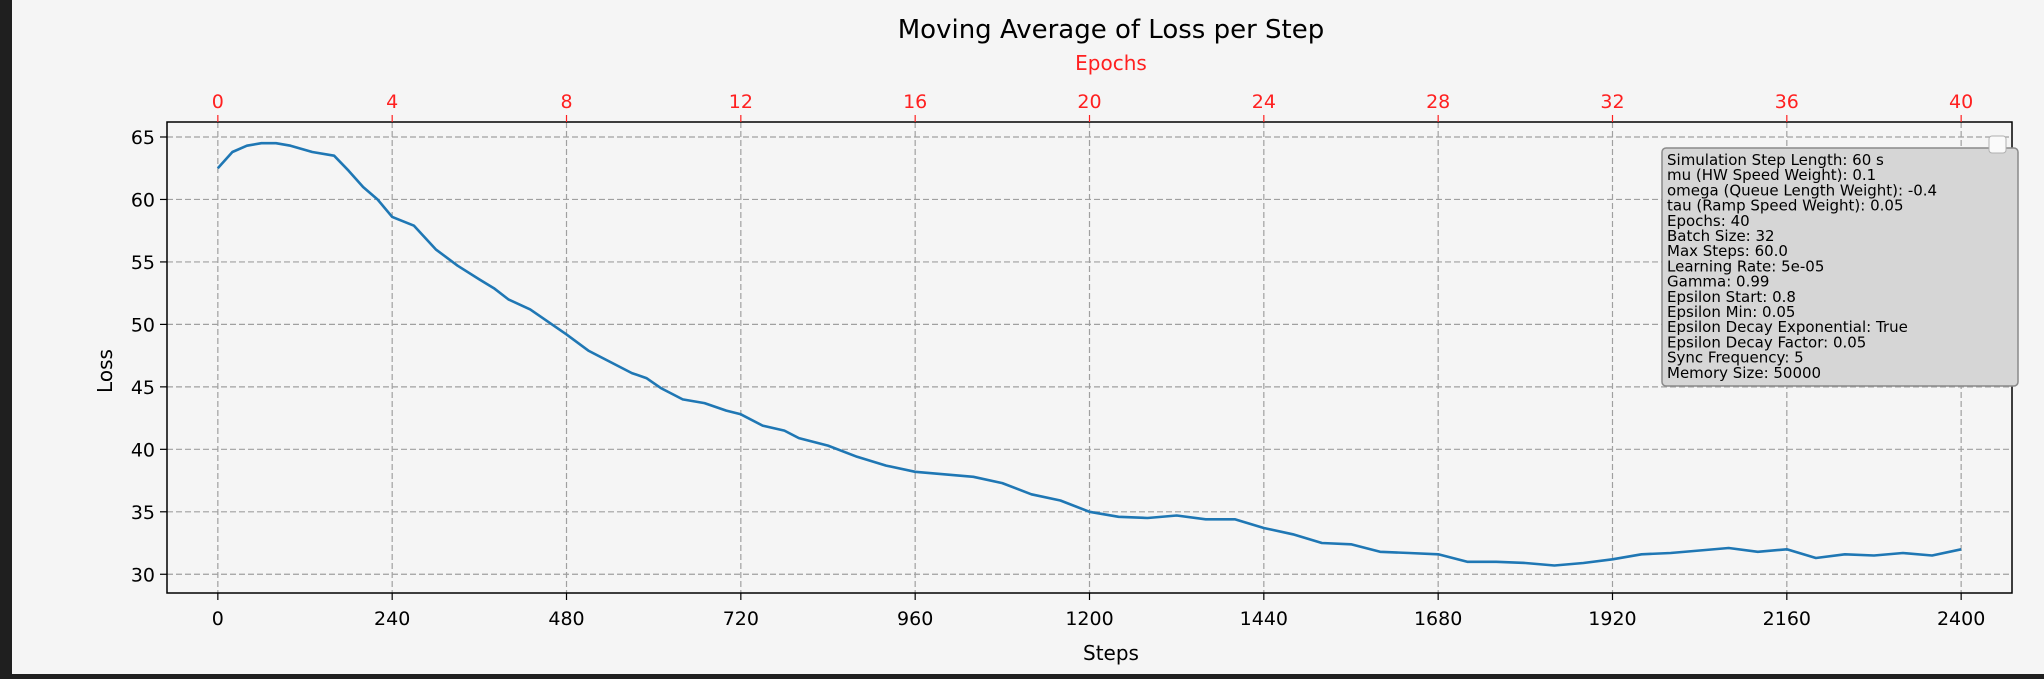 The image size is (2044, 679). Describe the element at coordinates (1785, 206) in the screenshot. I see `legend-entry: tau (Ramp Speed Weight): 0.05` at that location.